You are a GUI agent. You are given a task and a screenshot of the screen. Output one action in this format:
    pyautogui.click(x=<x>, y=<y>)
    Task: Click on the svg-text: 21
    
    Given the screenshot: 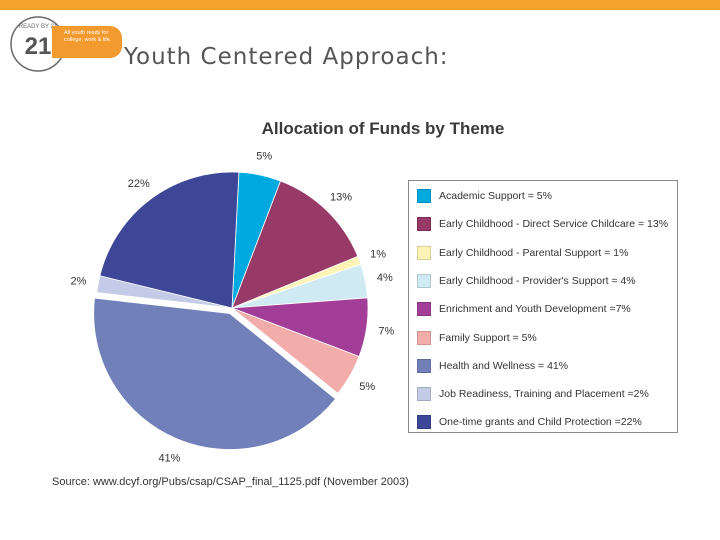 What is the action you would take?
    pyautogui.click(x=38, y=46)
    